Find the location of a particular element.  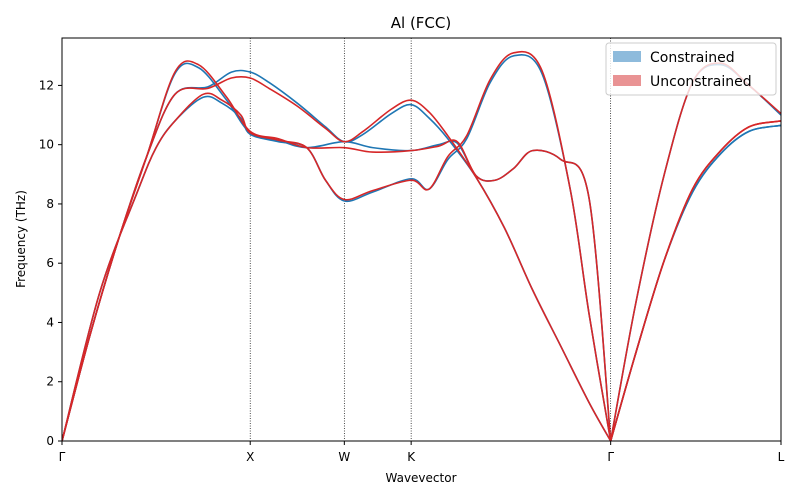

legend-box is located at coordinates (691, 69).